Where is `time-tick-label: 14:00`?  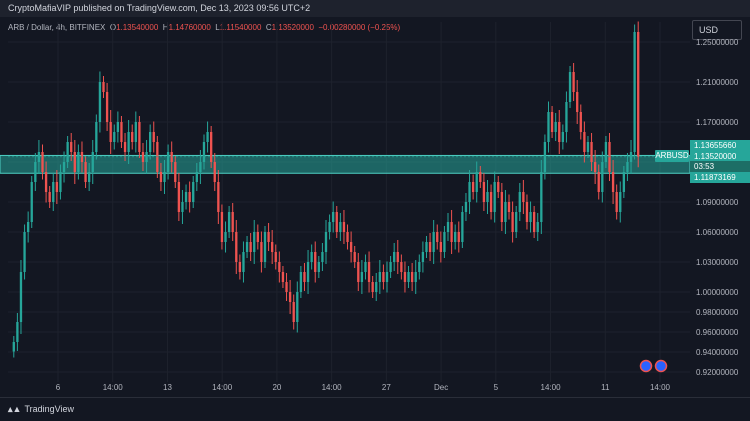
time-tick-label: 14:00 is located at coordinates (551, 387).